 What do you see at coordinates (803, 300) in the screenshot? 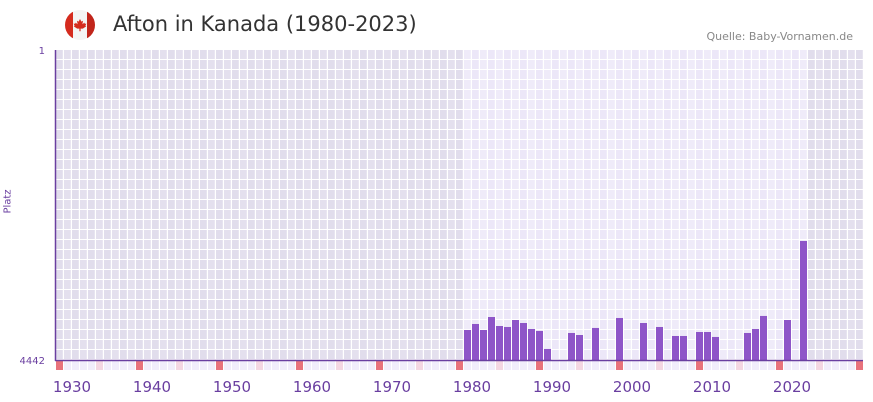
I see `bar-2023` at bounding box center [803, 300].